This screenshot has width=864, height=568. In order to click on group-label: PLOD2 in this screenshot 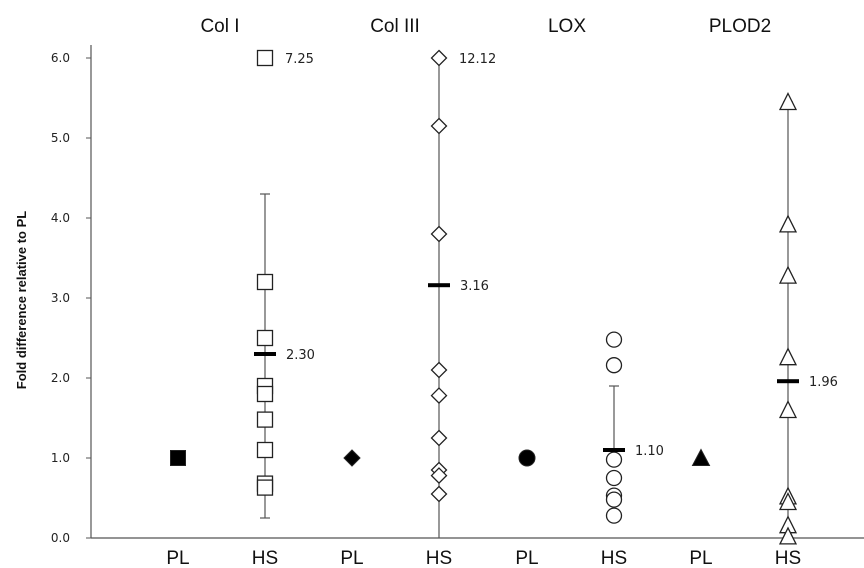, I will do `click(740, 26)`.